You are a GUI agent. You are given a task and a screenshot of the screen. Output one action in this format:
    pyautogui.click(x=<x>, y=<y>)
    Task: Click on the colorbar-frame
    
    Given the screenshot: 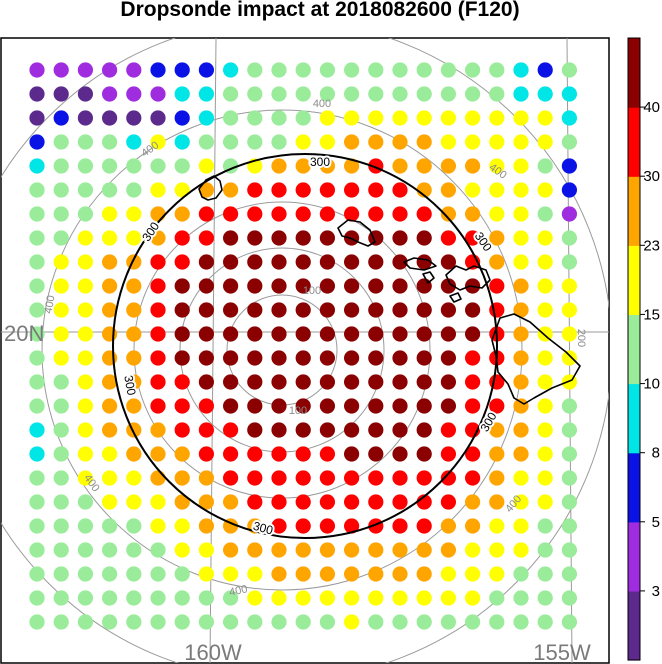 What is the action you would take?
    pyautogui.click(x=634, y=349)
    